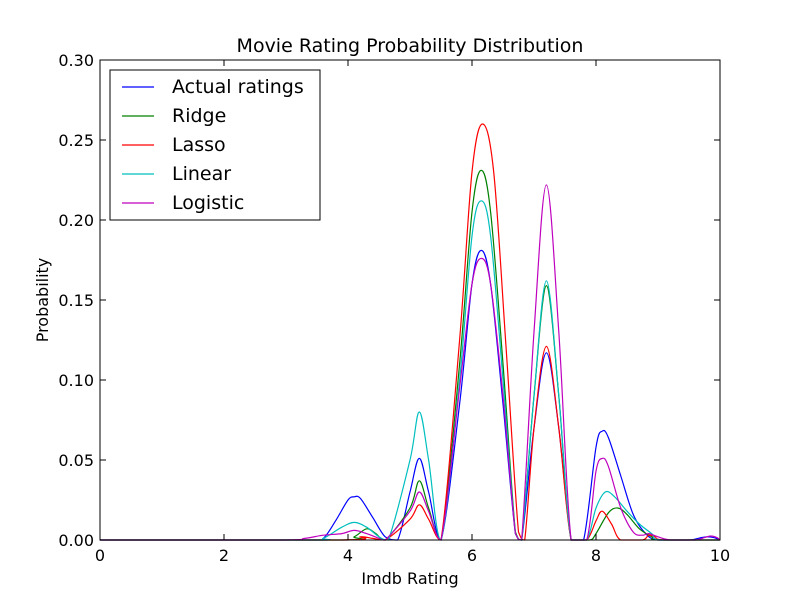  I want to click on chart-title: Movie Rating Probability Distribution, so click(410, 46).